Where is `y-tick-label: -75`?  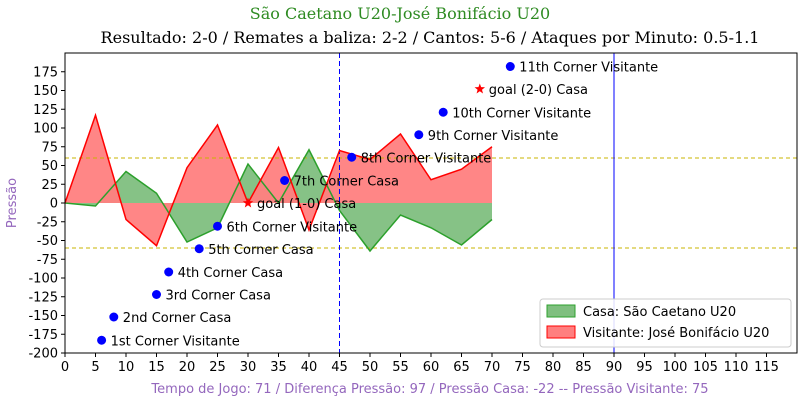 y-tick-label: -75 is located at coordinates (47, 260).